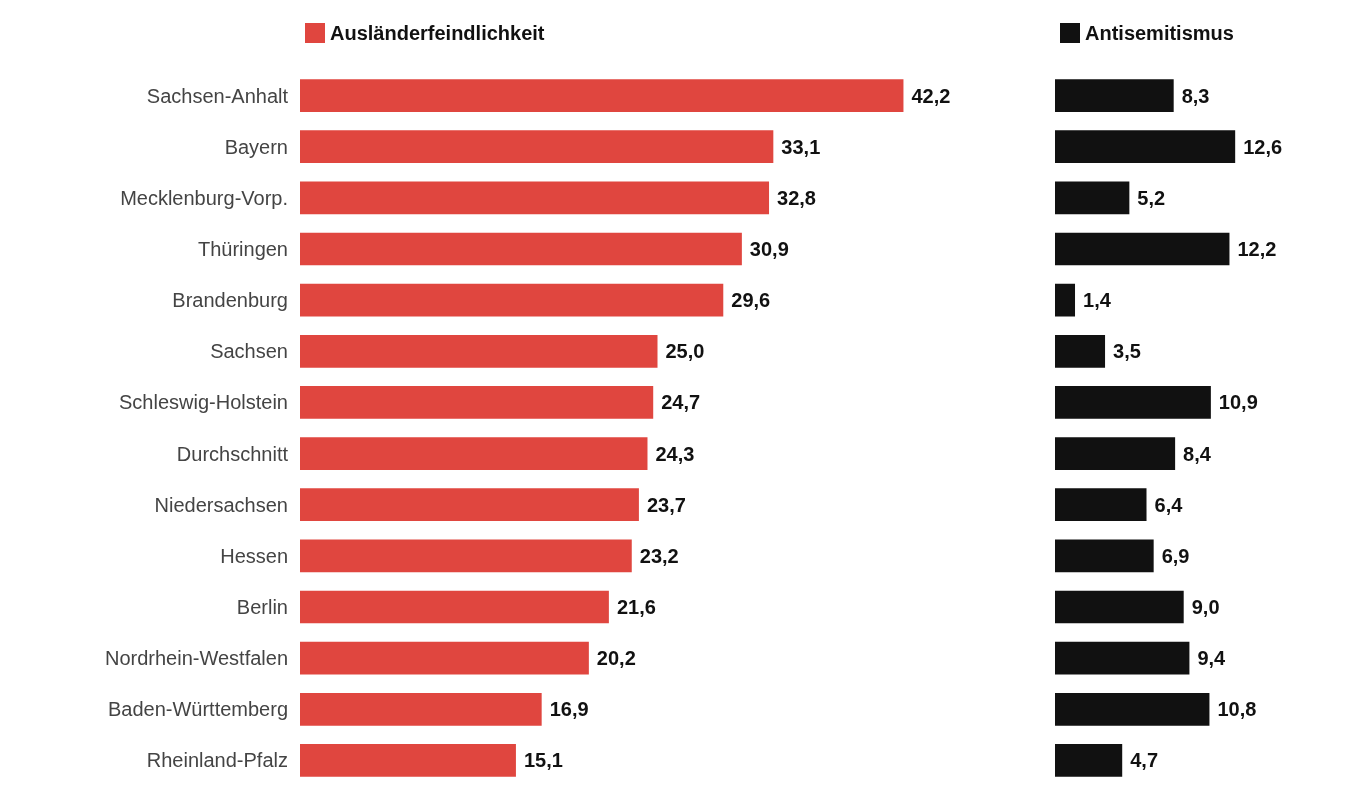 The height and width of the screenshot is (789, 1362). Describe the element at coordinates (636, 607) in the screenshot. I see `data-label: 21,6` at that location.